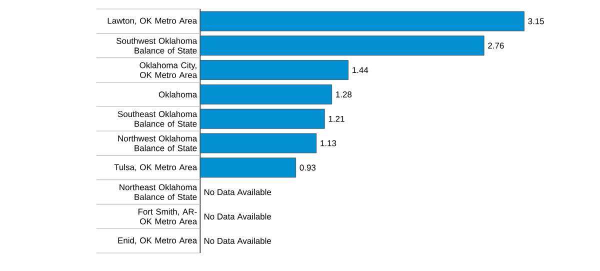 The height and width of the screenshot is (271, 600). Describe the element at coordinates (360, 70) in the screenshot. I see `data-label: 1.44` at that location.